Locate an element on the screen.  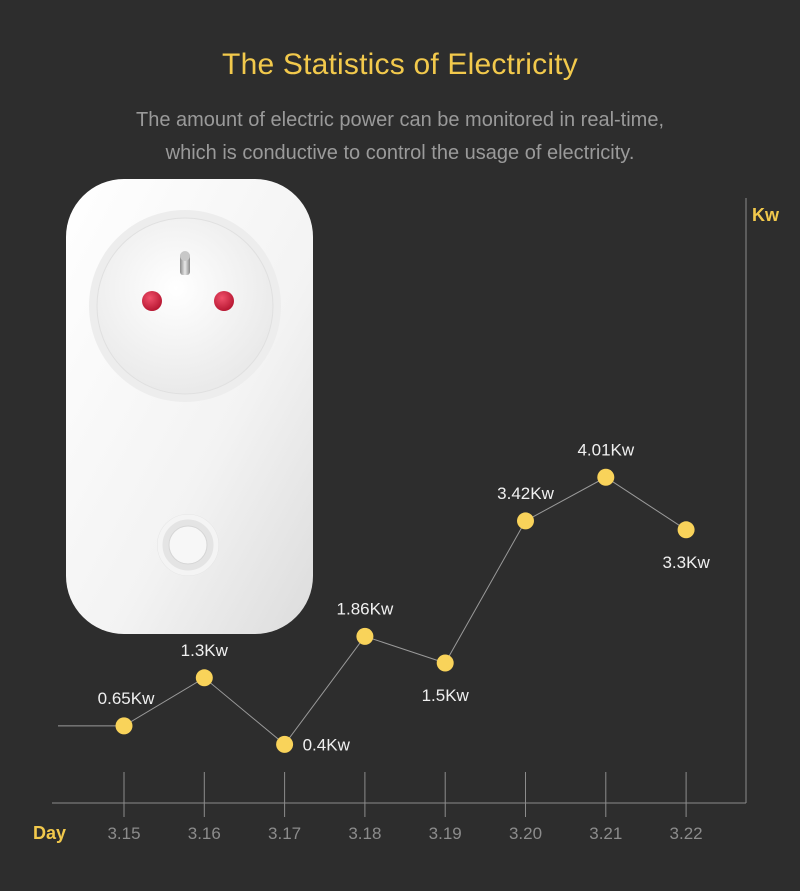
data-label-3.21: 4.01Kw is located at coordinates (605, 449).